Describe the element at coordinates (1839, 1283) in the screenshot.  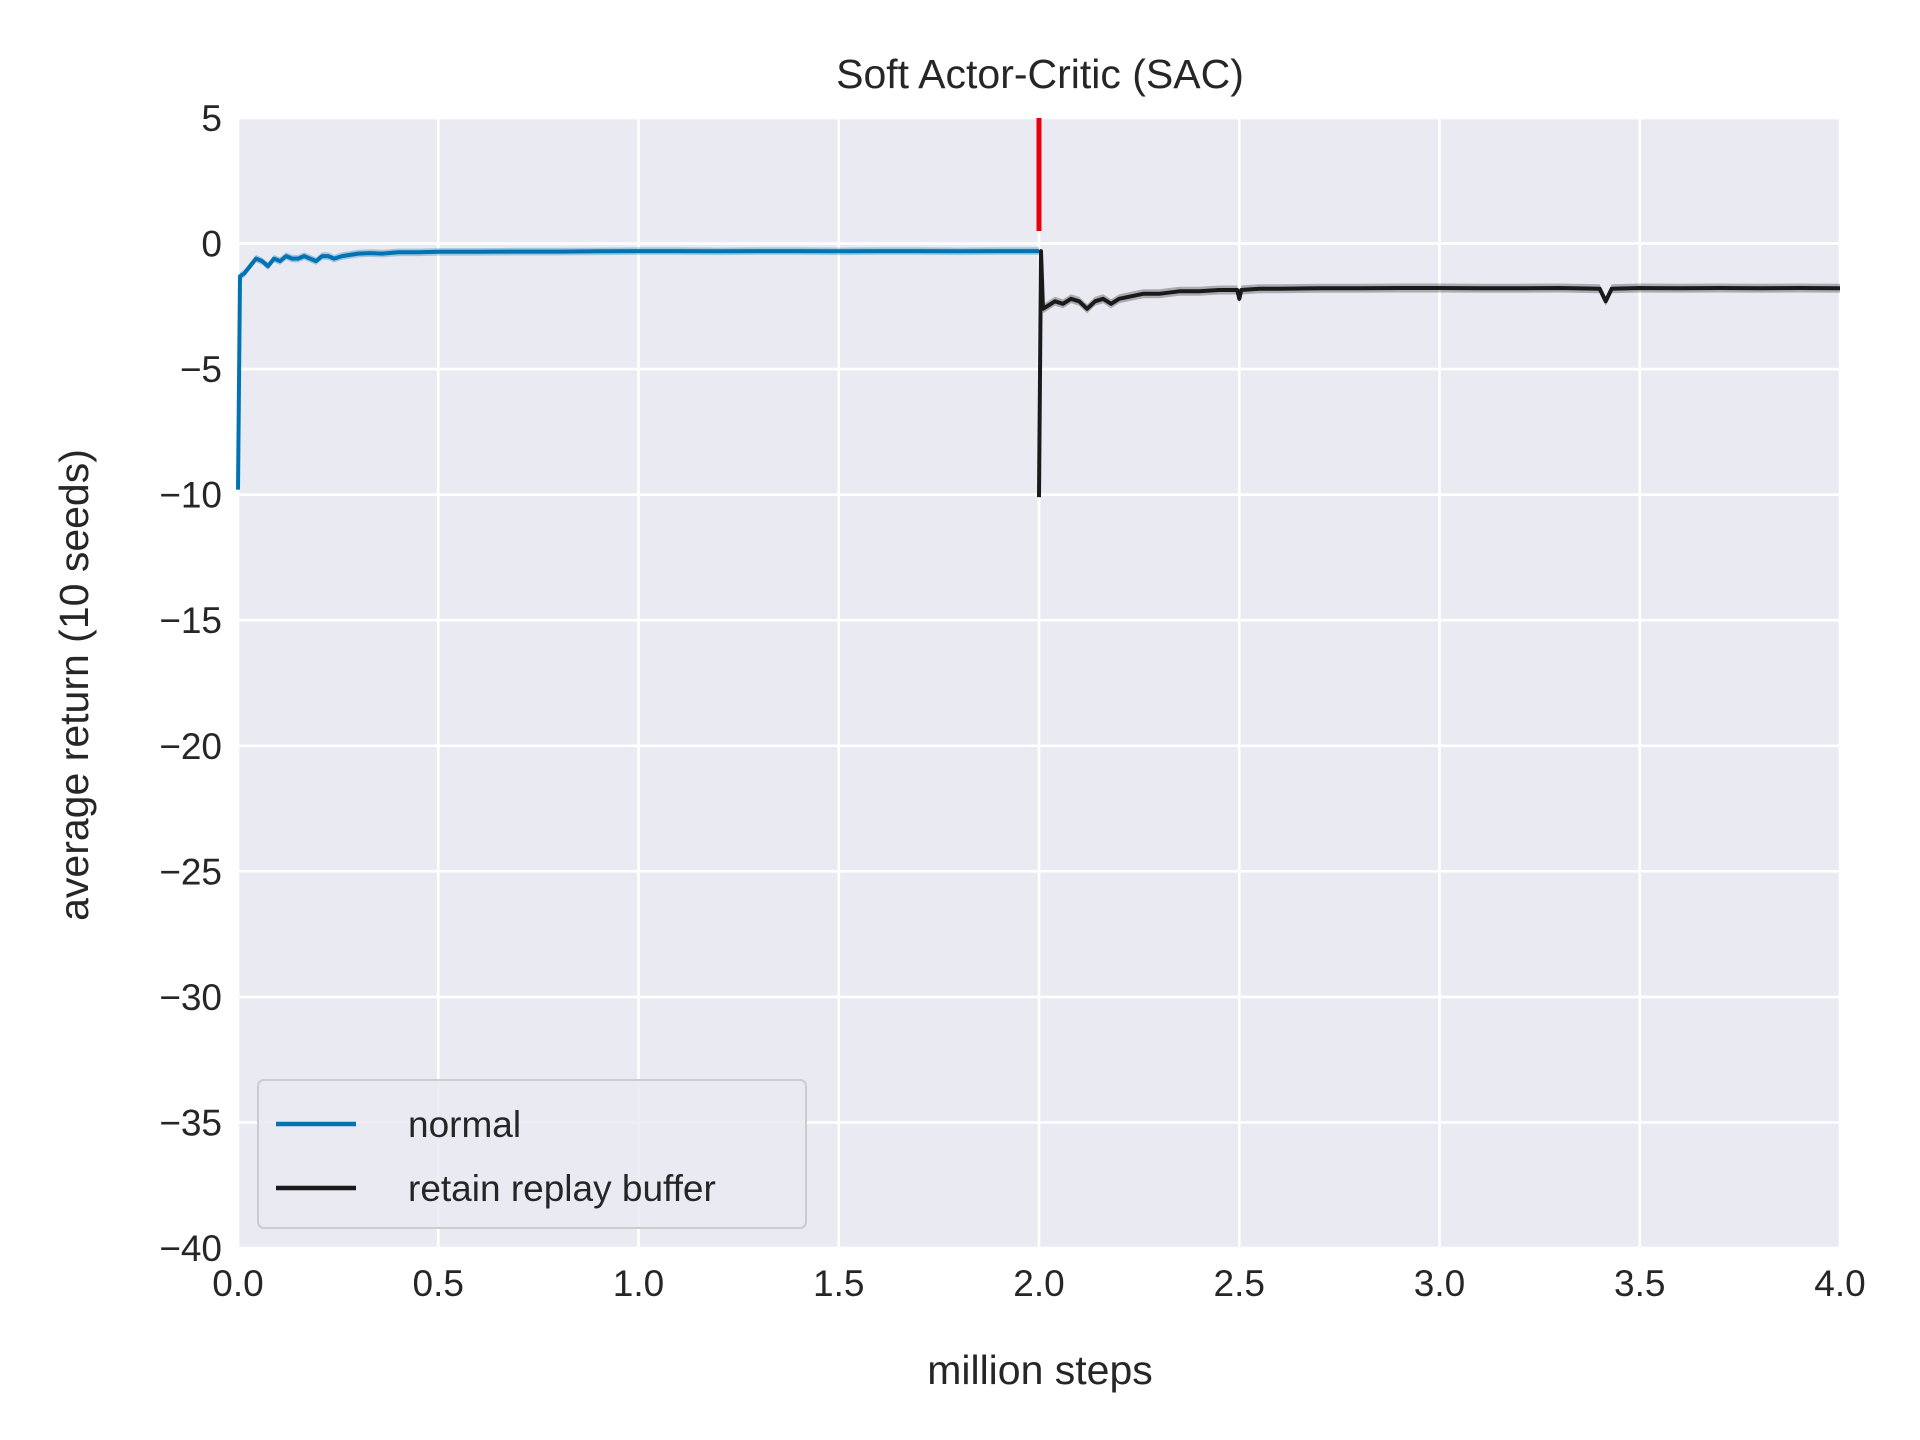
I see `x-tick-label: 4.0` at that location.